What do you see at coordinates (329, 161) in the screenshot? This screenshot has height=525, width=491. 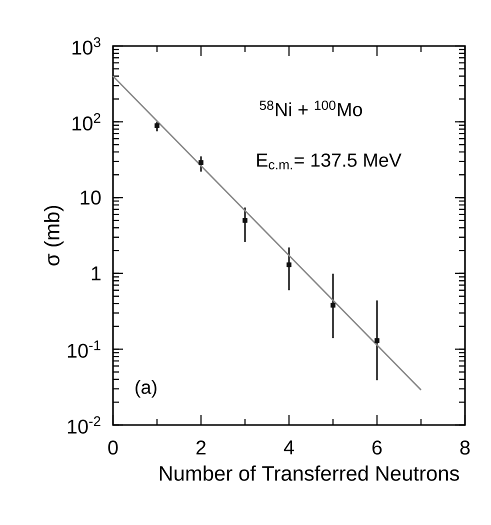 I see `annotation: E$_{c.m.}$= 137.5 MeV` at bounding box center [329, 161].